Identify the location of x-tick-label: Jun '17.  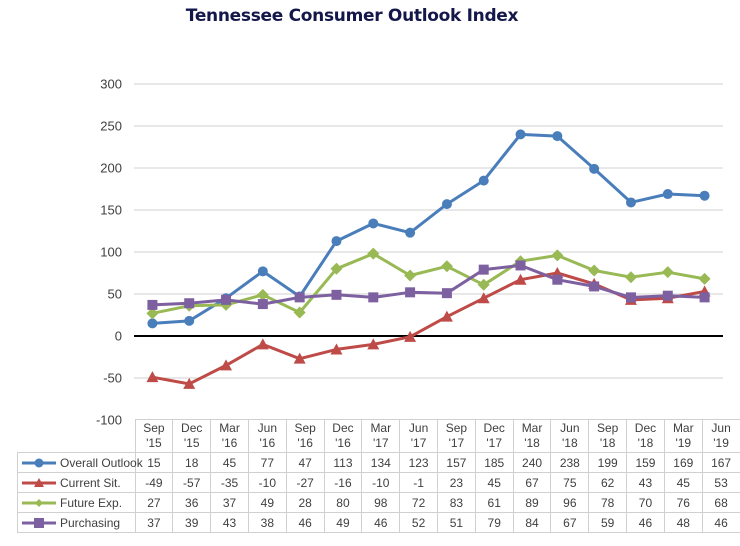
(418, 436).